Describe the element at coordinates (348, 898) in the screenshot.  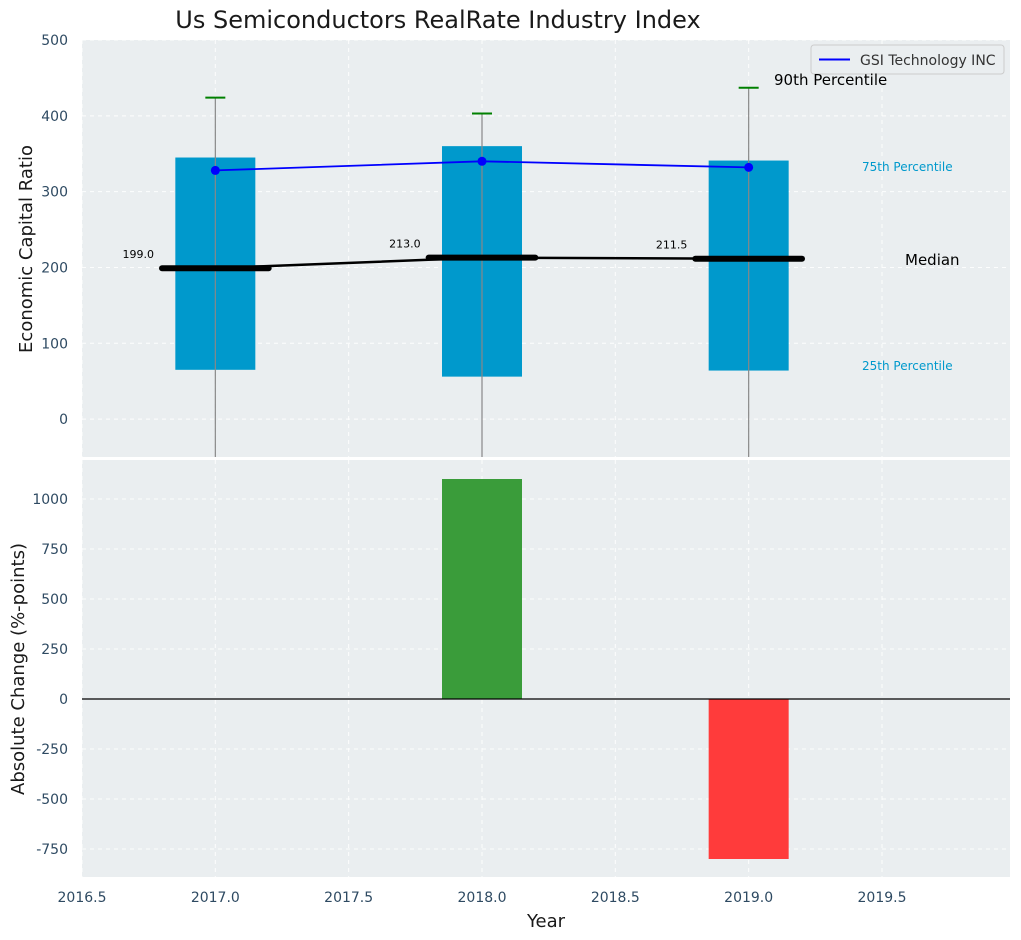
I see `x-tick-label: 2017.5` at that location.